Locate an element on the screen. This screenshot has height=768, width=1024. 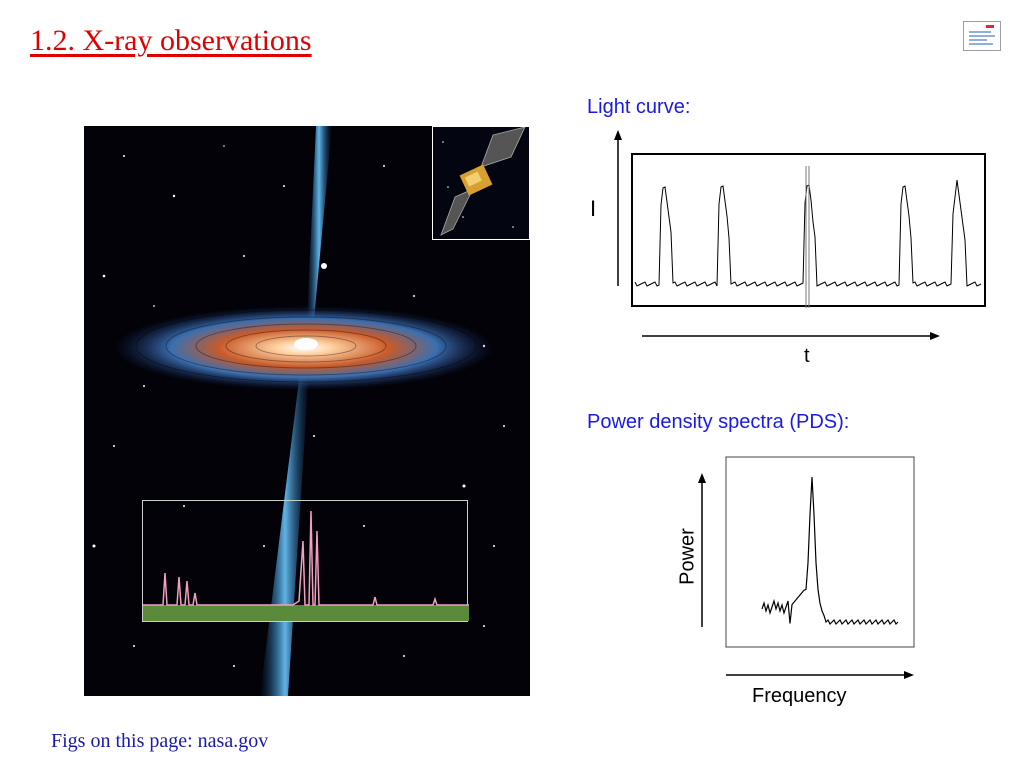
pds-label: Power density spectra (PDS): is located at coordinates (718, 422).